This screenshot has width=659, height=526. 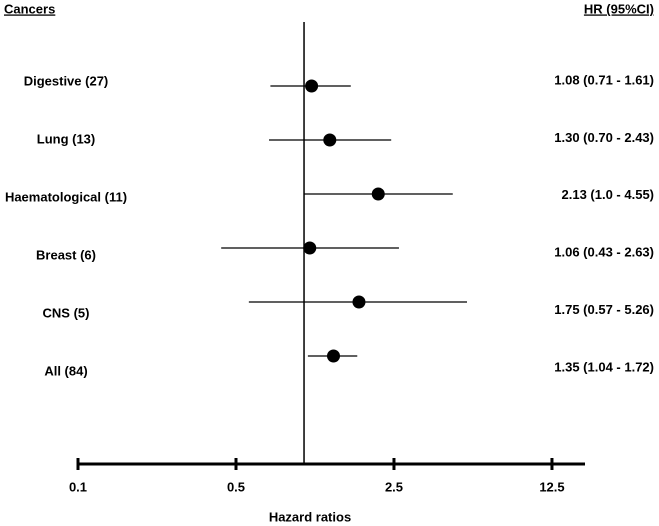 What do you see at coordinates (604, 137) in the screenshot?
I see `value-label: 1.30 (0.70 - 2.43)` at bounding box center [604, 137].